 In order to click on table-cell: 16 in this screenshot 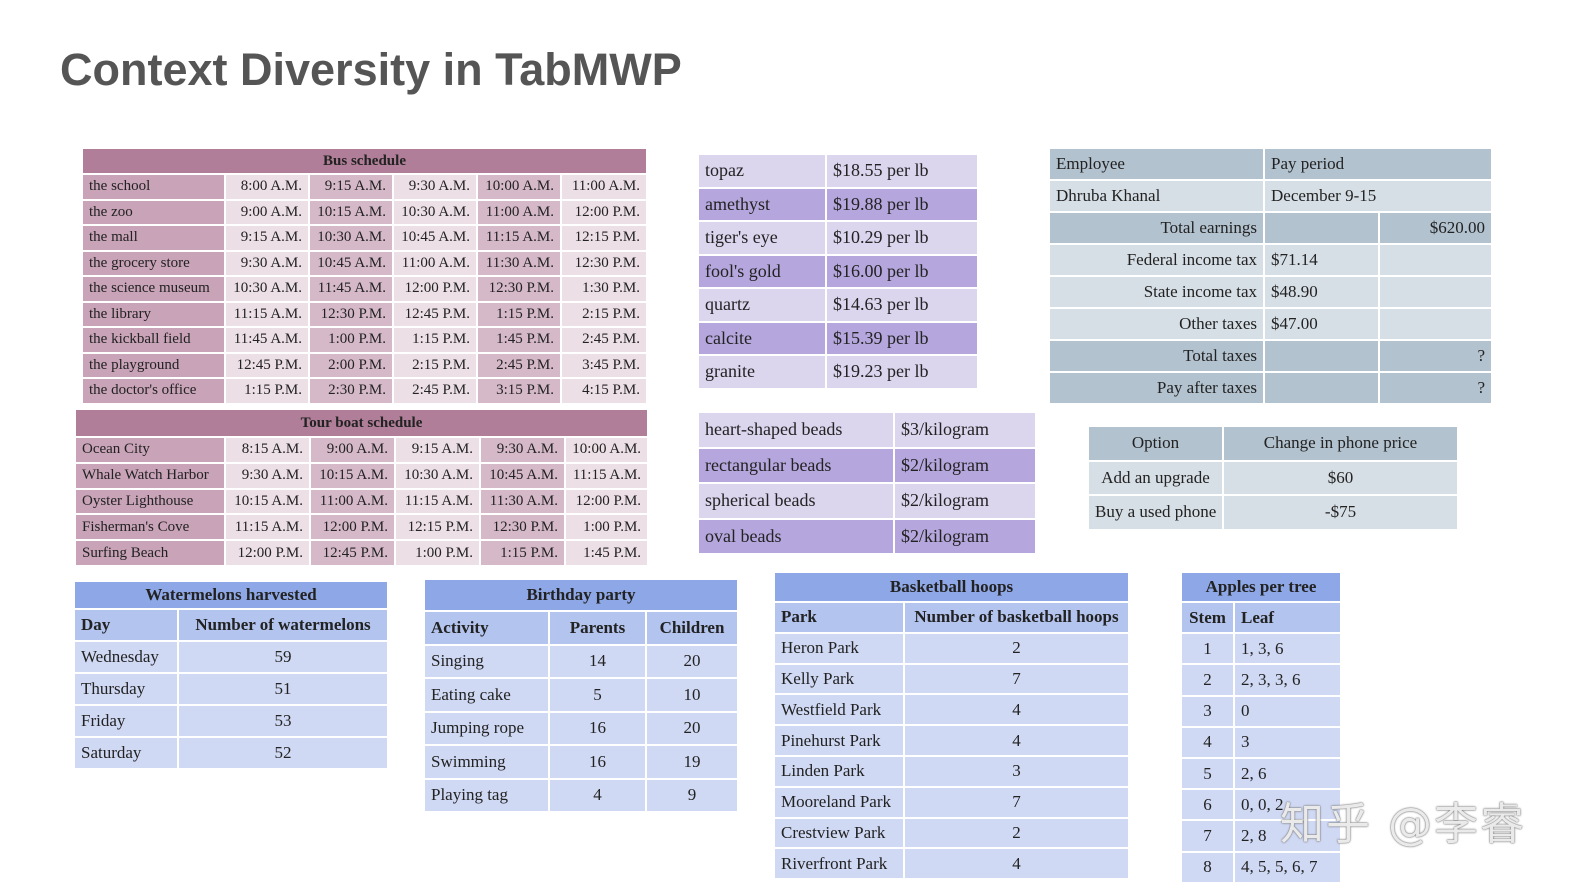, I will do `click(597, 728)`.